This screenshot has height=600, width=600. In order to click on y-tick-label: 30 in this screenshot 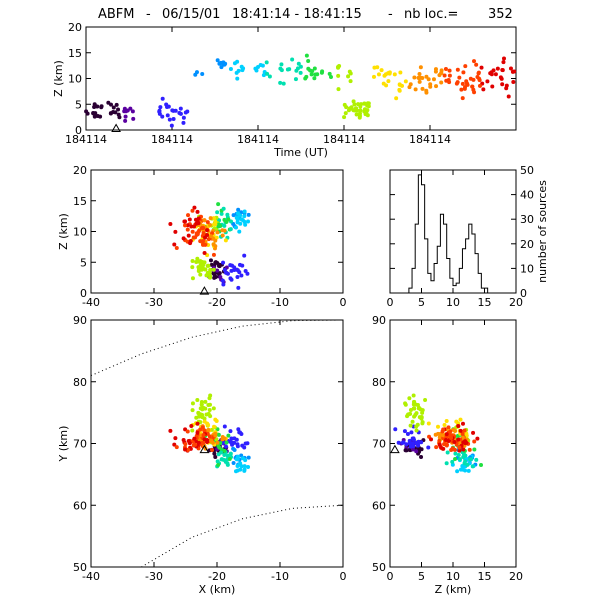, I will do `click(527, 219)`.